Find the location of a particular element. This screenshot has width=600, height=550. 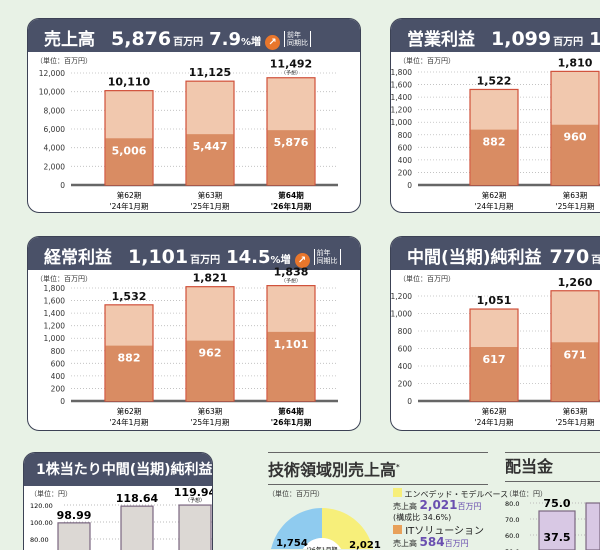

y-tick-label: 60.0 is located at coordinates (512, 536).